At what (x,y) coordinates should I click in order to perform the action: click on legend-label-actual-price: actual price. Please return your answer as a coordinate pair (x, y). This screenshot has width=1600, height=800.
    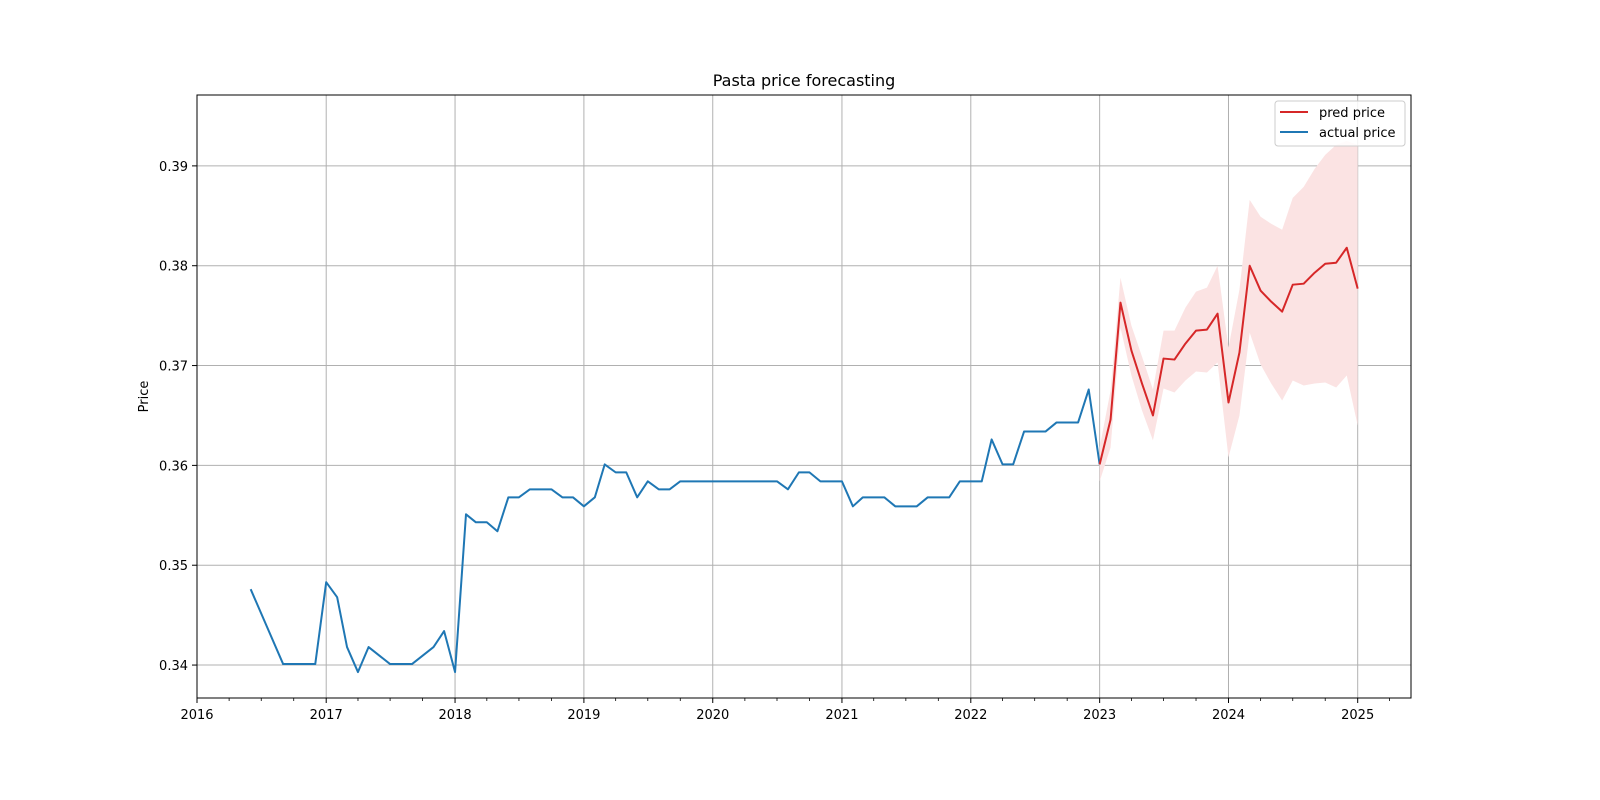
    Looking at the image, I should click on (1357, 133).